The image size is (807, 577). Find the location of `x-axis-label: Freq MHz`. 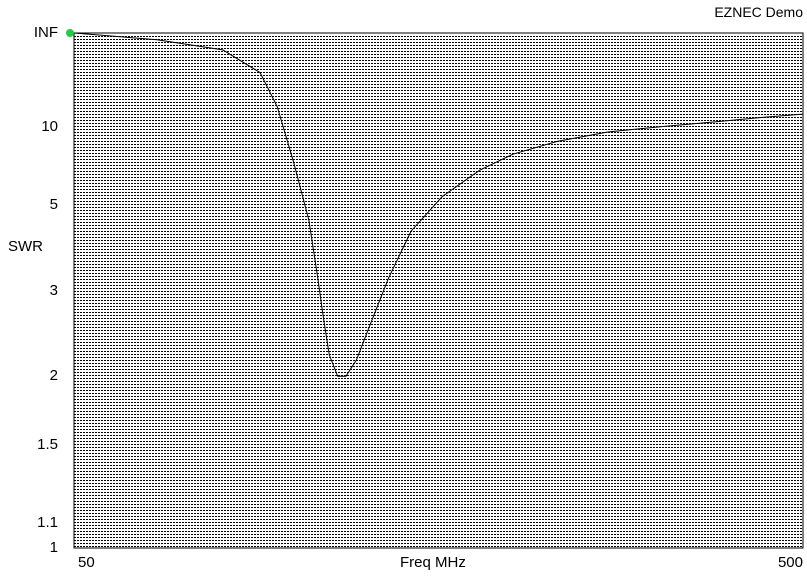

x-axis-label: Freq MHz is located at coordinates (433, 562).